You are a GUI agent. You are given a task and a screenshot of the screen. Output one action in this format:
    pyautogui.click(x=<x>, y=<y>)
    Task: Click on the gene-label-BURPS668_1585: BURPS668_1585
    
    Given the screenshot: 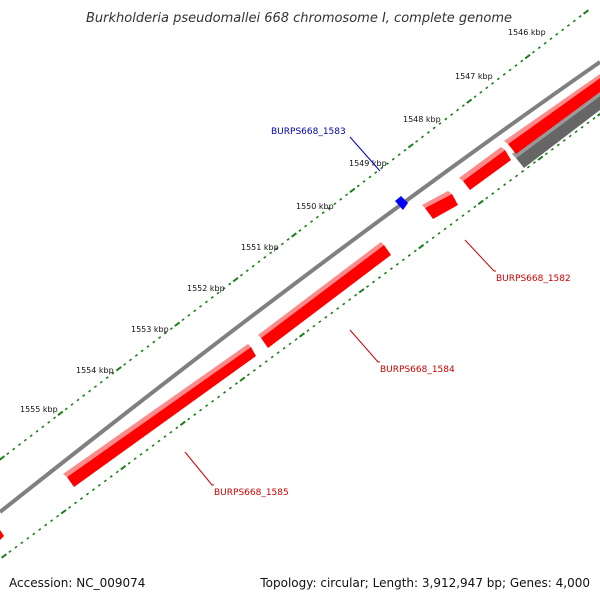 What is the action you would take?
    pyautogui.click(x=251, y=493)
    